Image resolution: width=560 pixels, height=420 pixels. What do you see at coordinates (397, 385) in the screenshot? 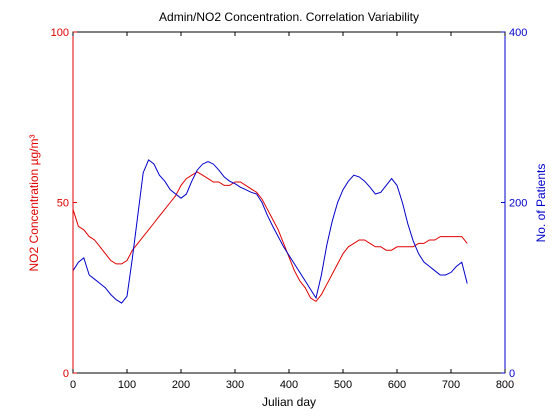
I see `x-tick-label: 600` at bounding box center [397, 385].